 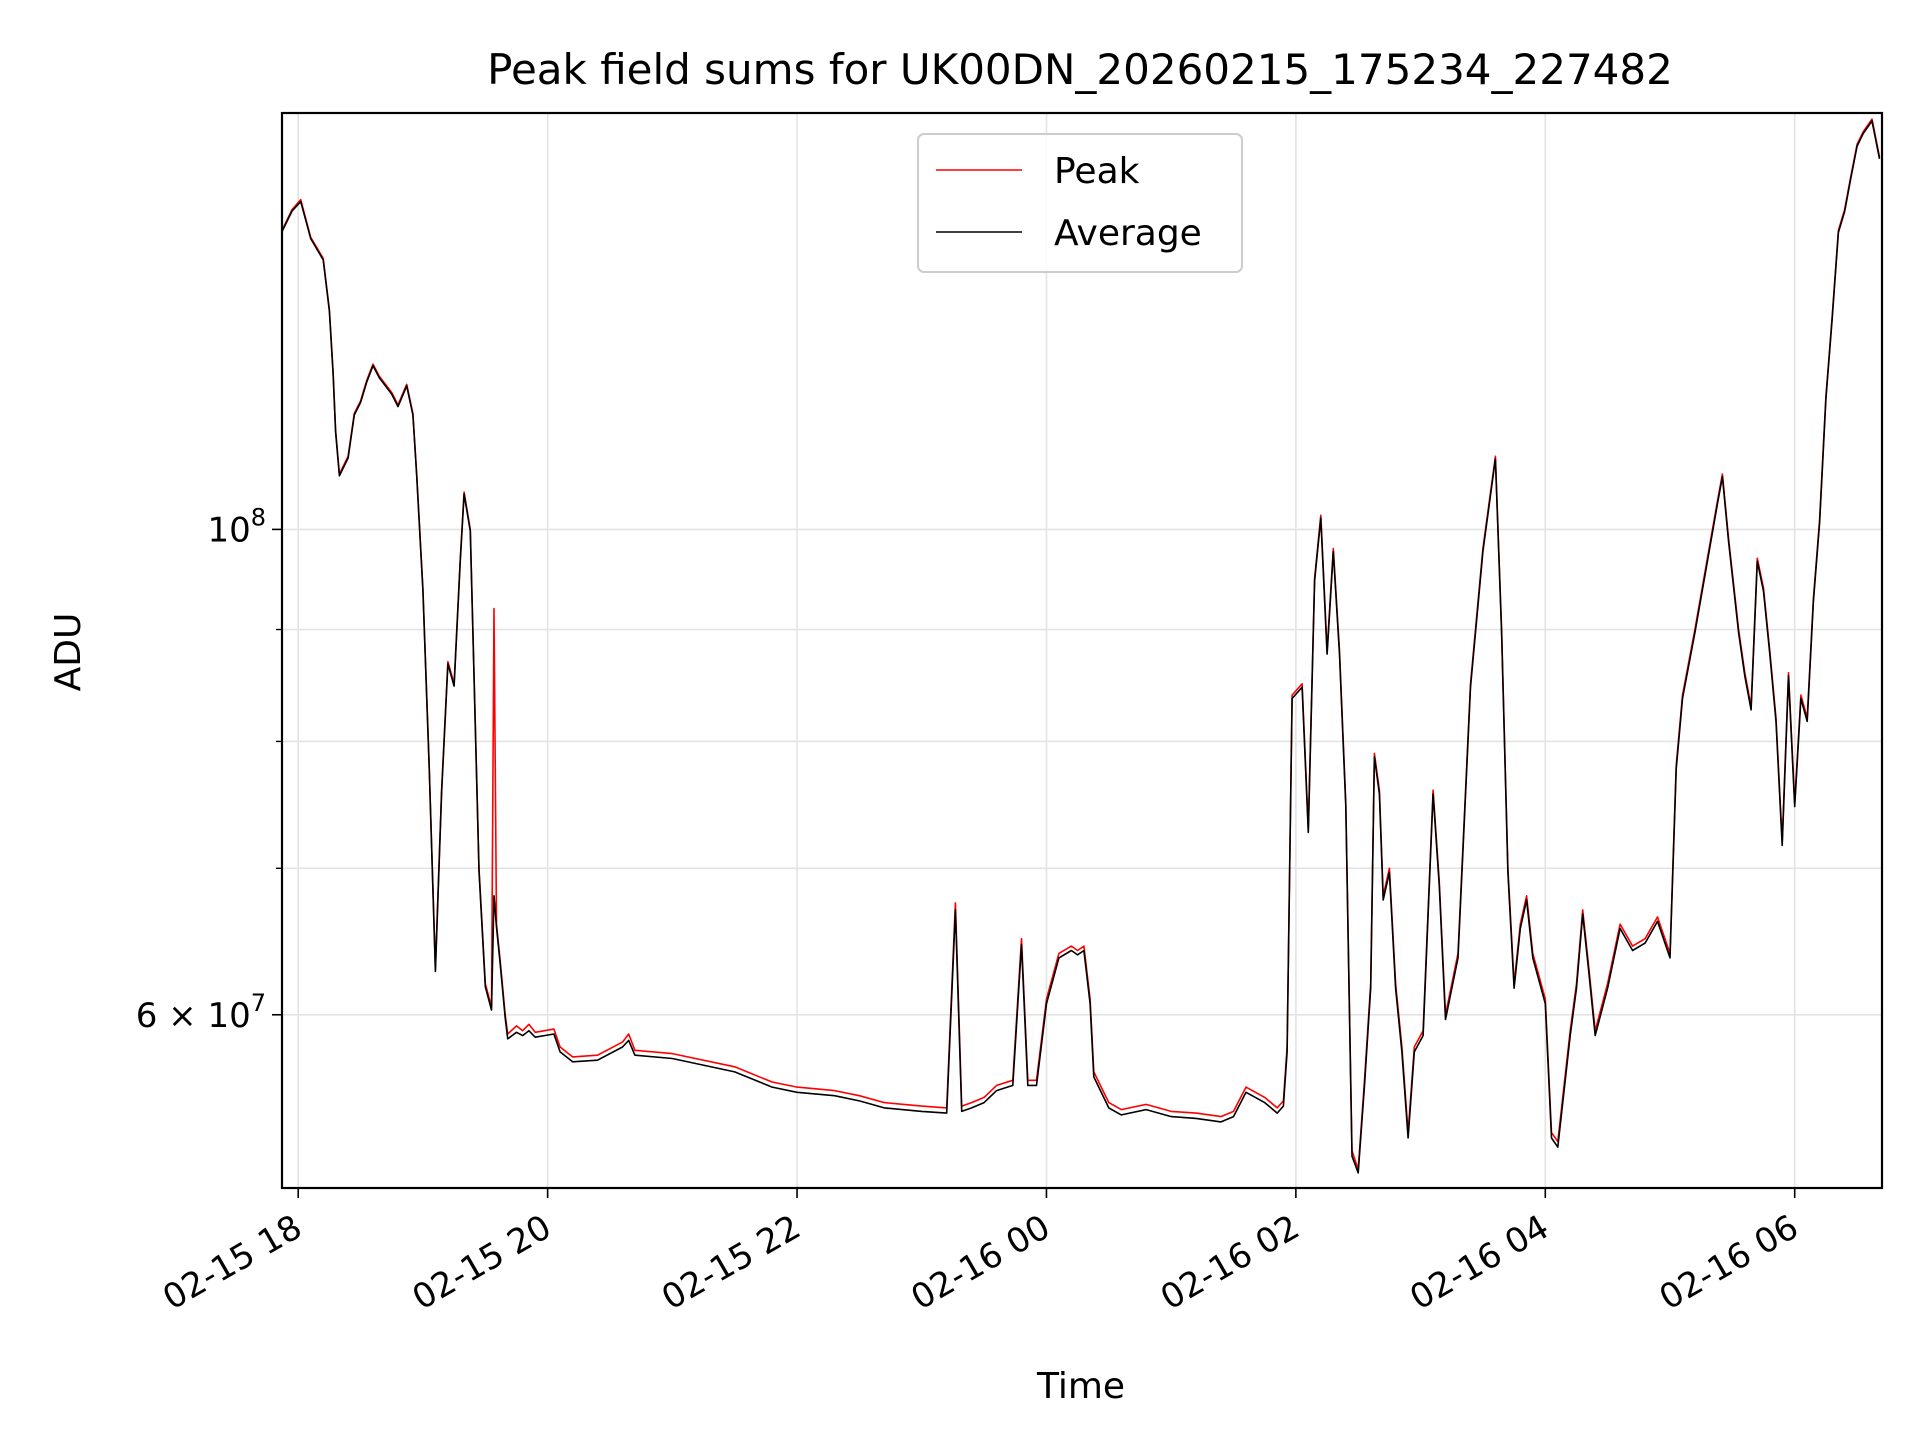 What do you see at coordinates (193, 1016) in the screenshot?
I see `y-tick-label-base: 6 × 10` at bounding box center [193, 1016].